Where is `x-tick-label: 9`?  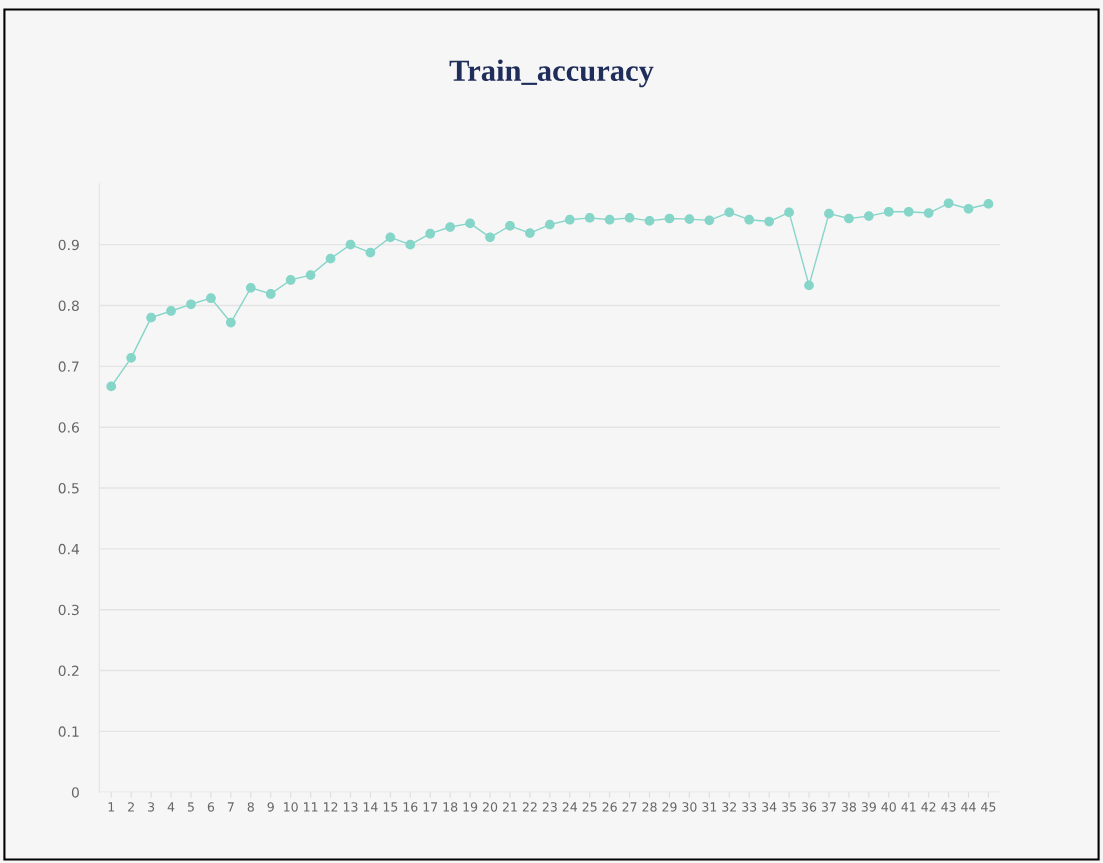 x-tick-label: 9 is located at coordinates (270, 807).